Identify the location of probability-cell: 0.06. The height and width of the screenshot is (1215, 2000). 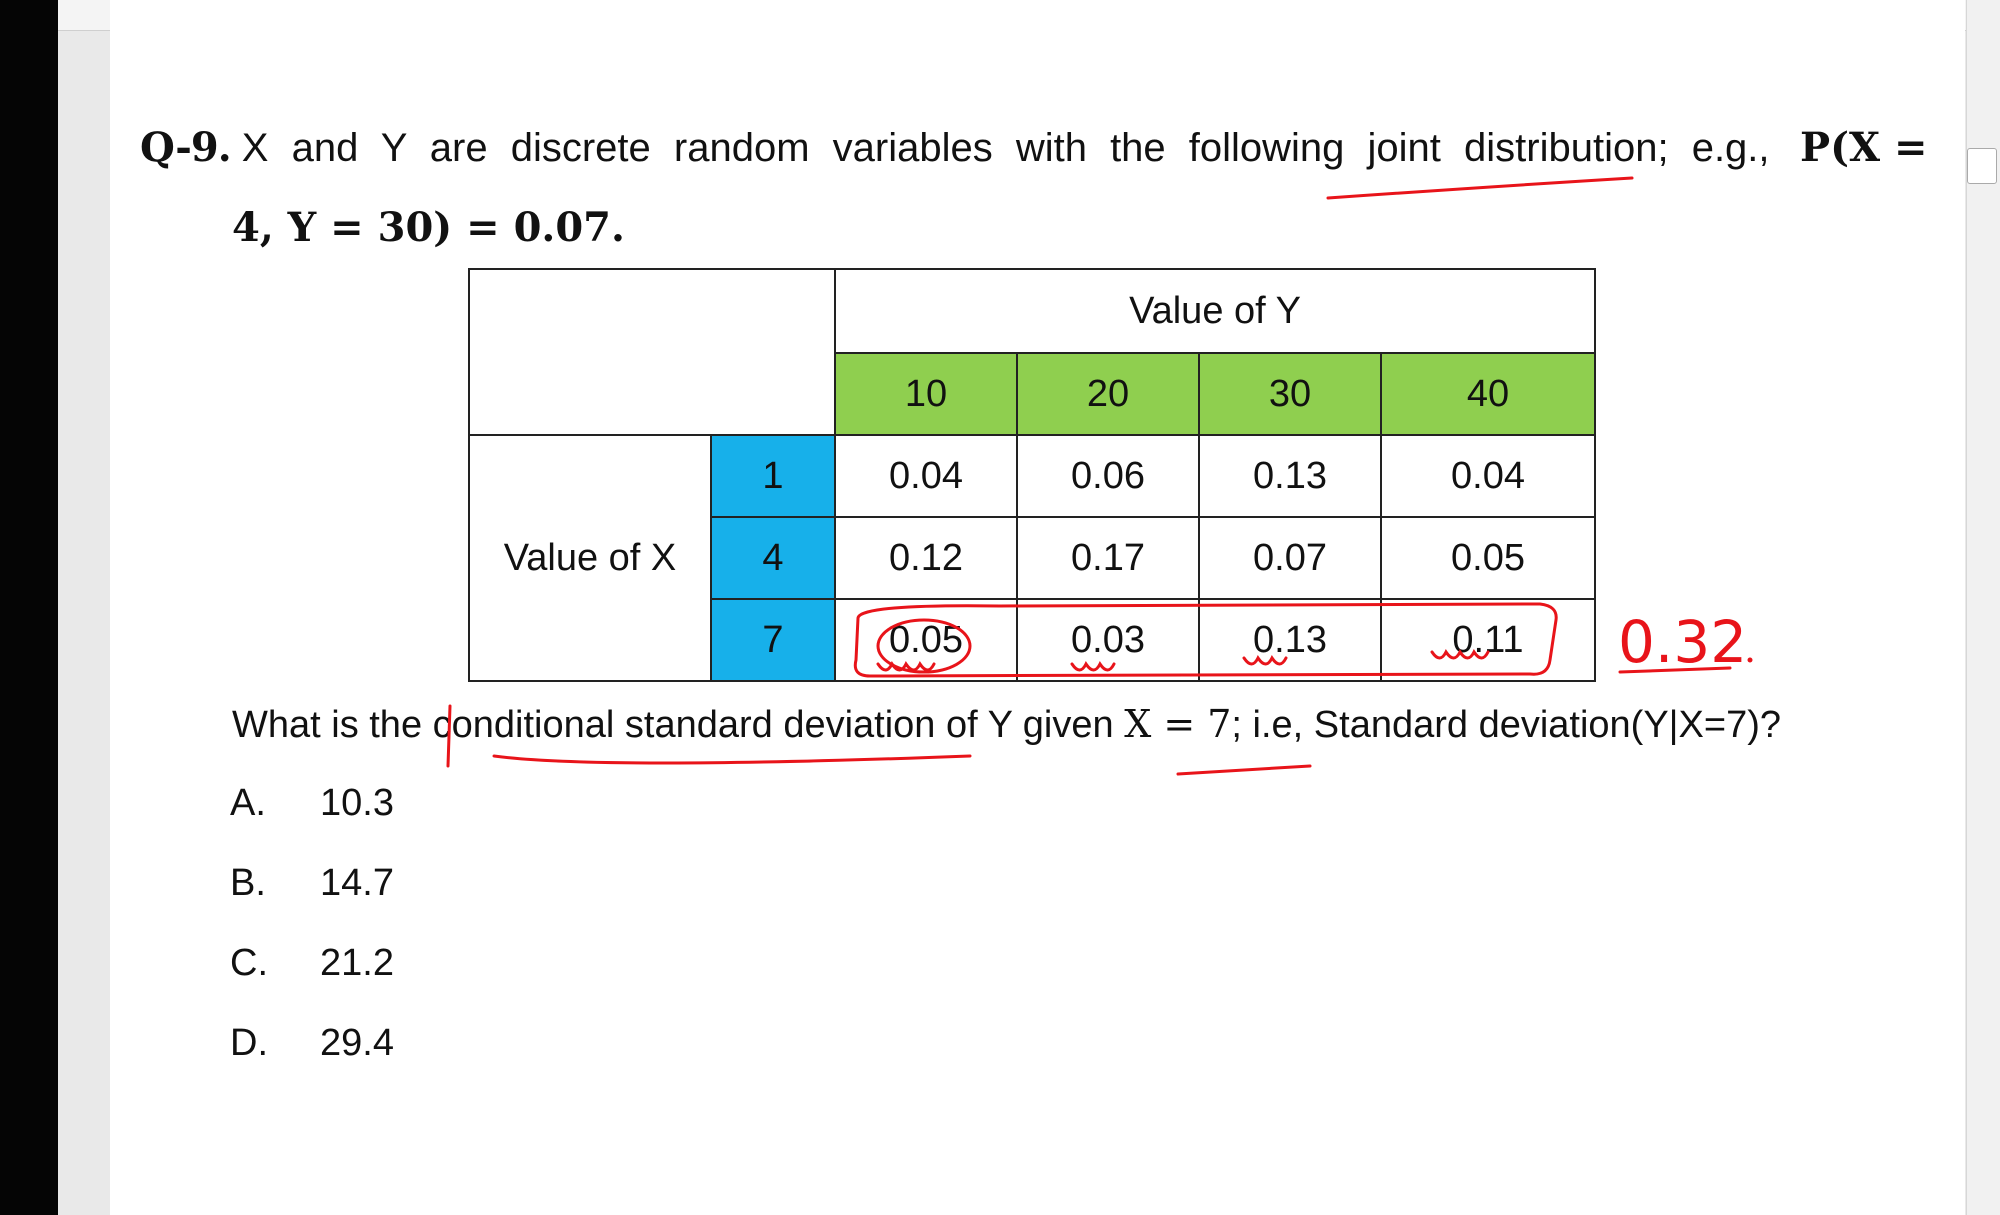
(1108, 476).